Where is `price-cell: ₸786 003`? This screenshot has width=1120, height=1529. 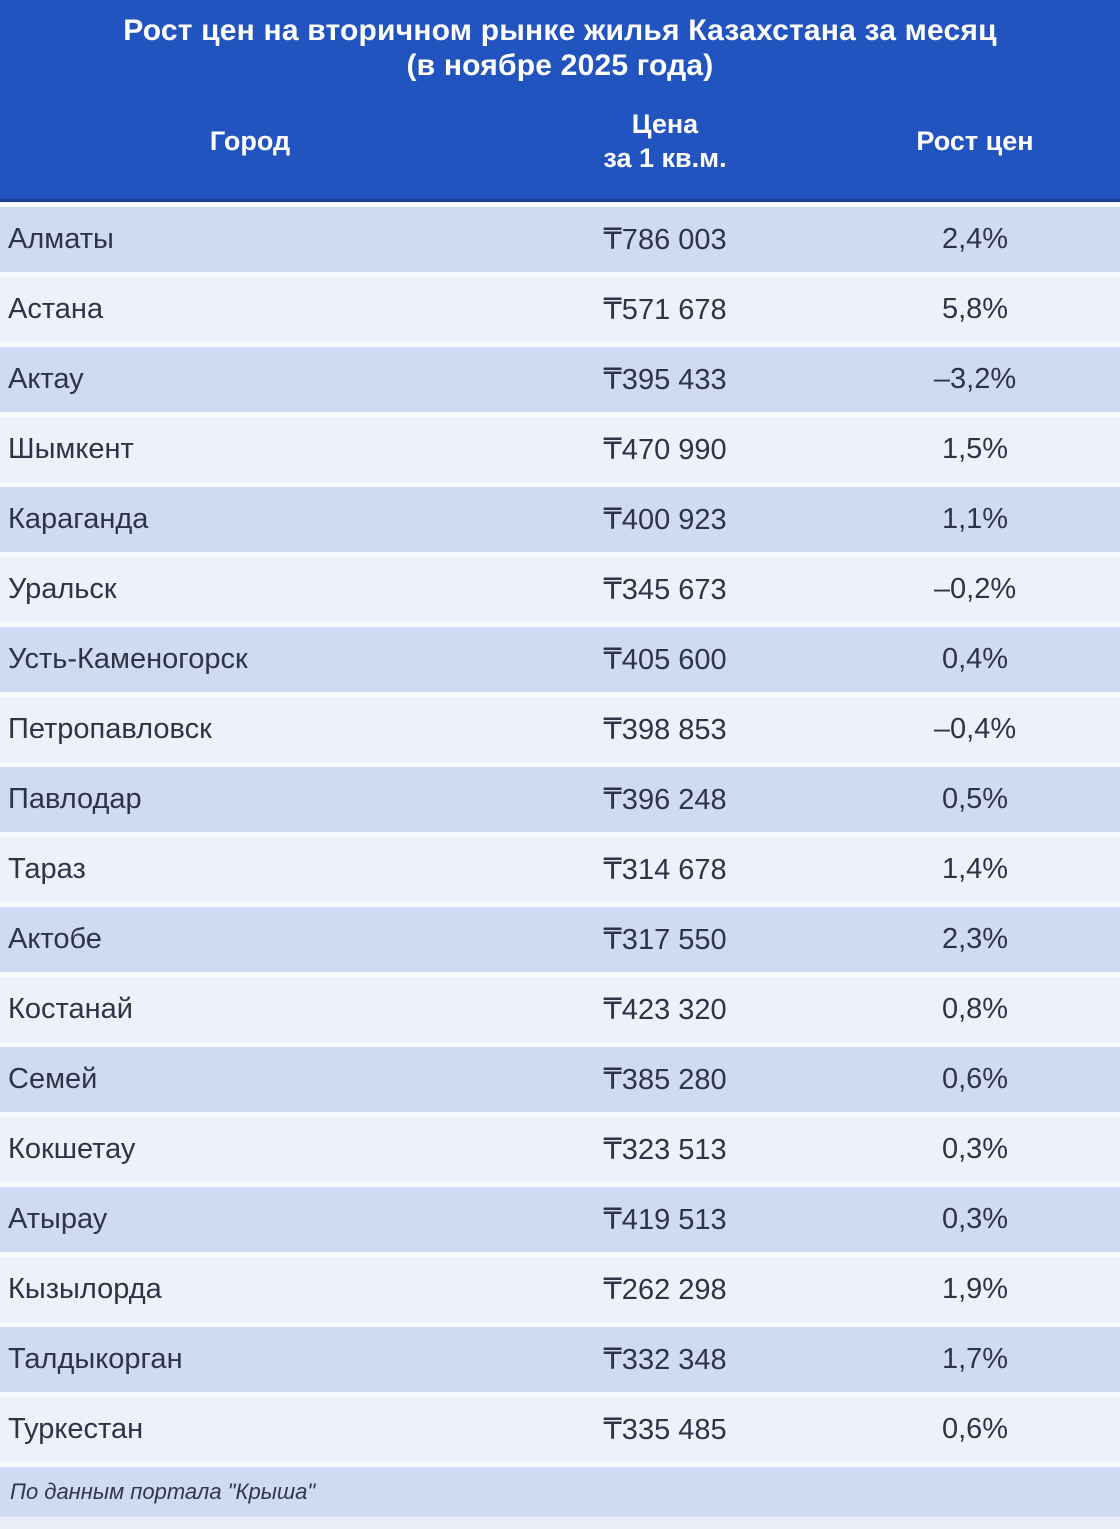 price-cell: ₸786 003 is located at coordinates (665, 240).